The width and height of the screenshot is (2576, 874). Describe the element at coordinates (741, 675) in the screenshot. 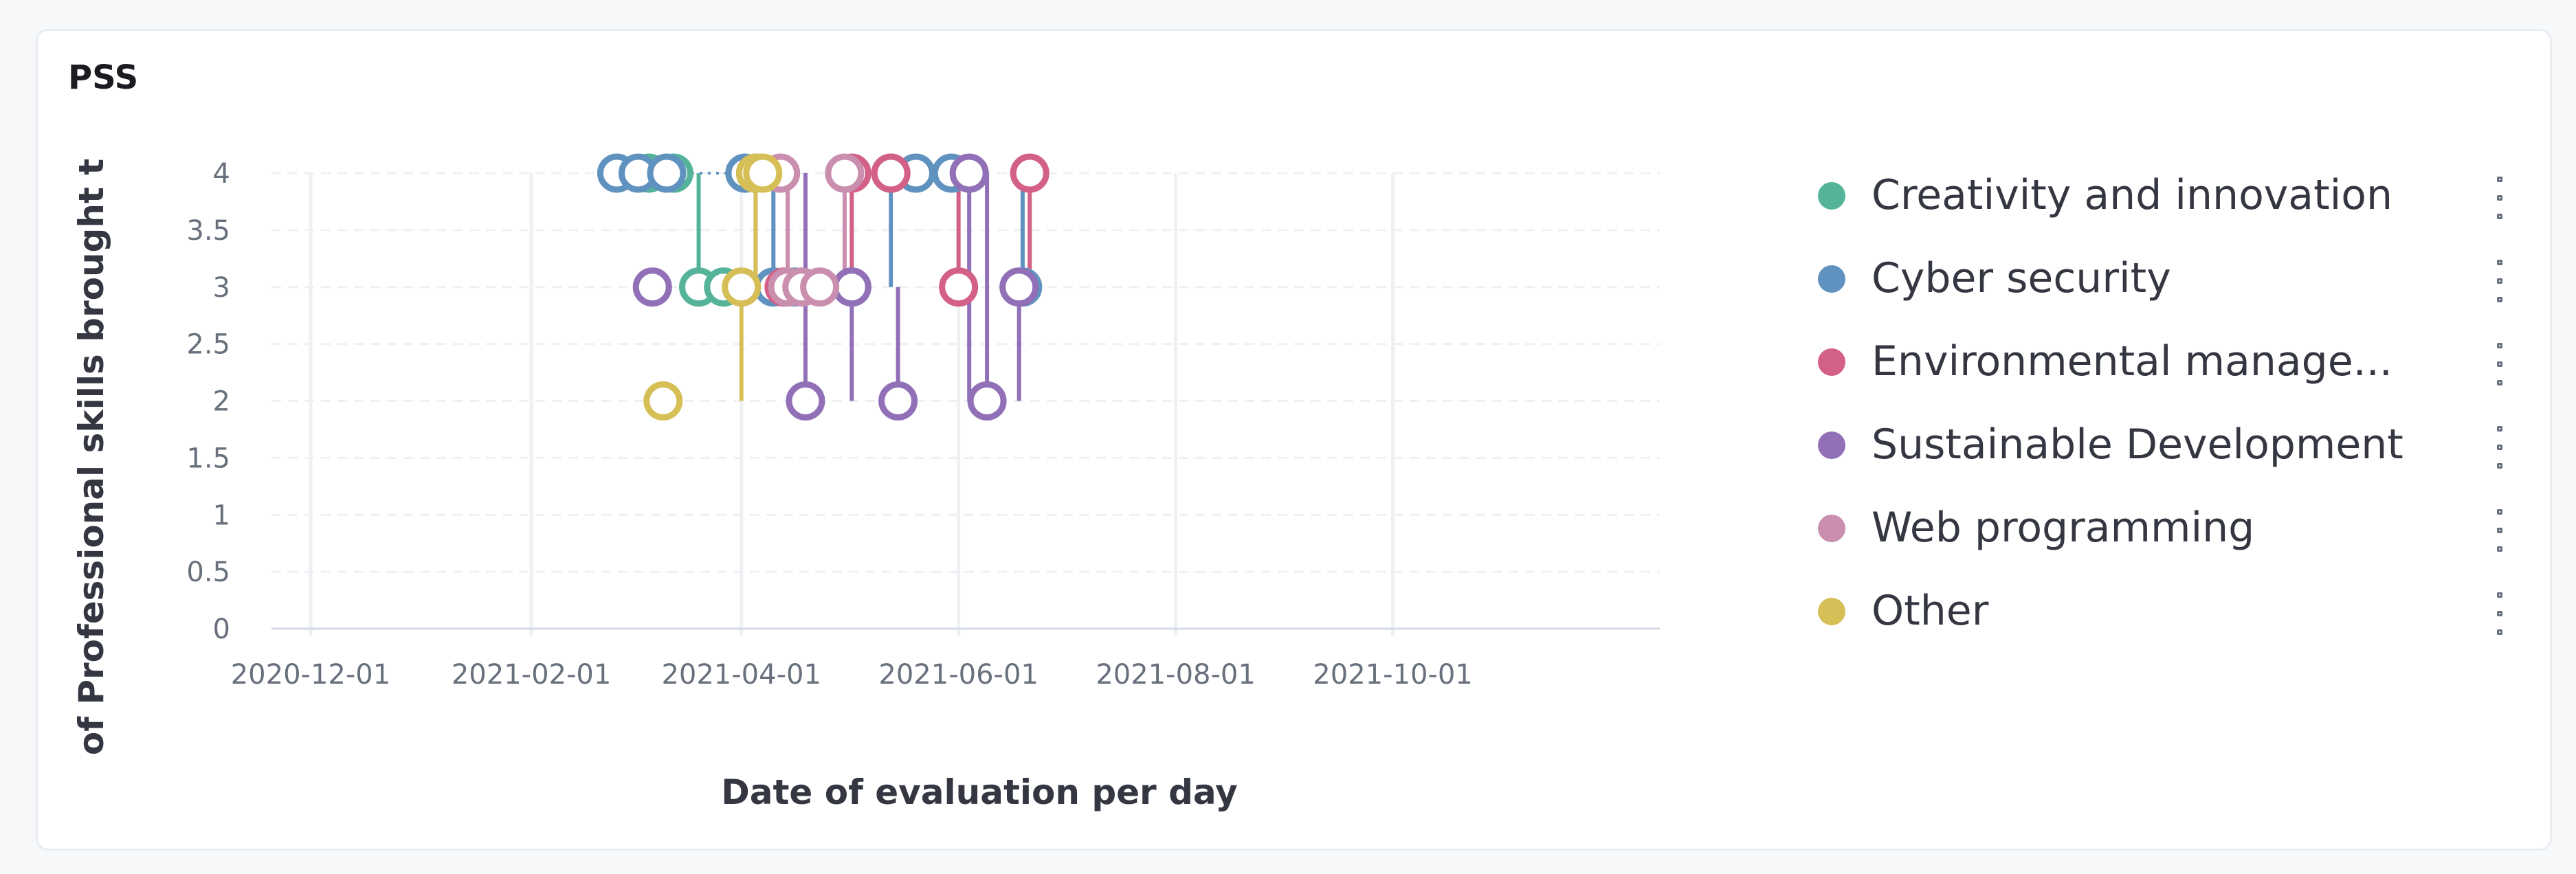

I see `x-tick-label: 2021-04-01` at that location.